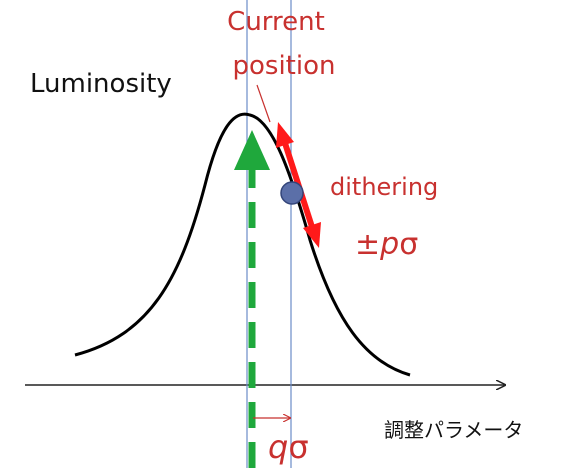 The image size is (568, 468). What do you see at coordinates (384, 187) in the screenshot?
I see `dithering-label: dithering` at bounding box center [384, 187].